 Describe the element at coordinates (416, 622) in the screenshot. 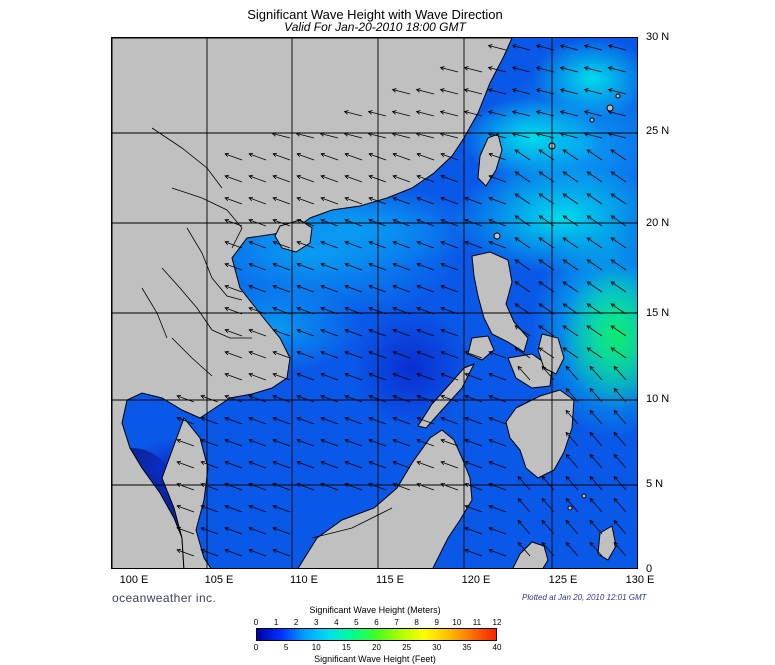

I see `colorbar-meters-tick: 8` at that location.